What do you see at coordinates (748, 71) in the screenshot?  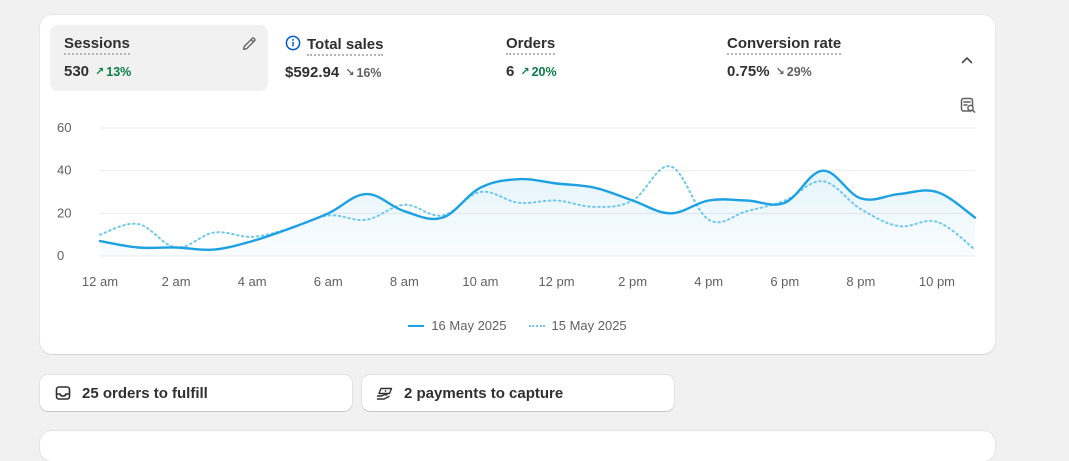 I see `metric-conversion-rate-value: 0.75%` at bounding box center [748, 71].